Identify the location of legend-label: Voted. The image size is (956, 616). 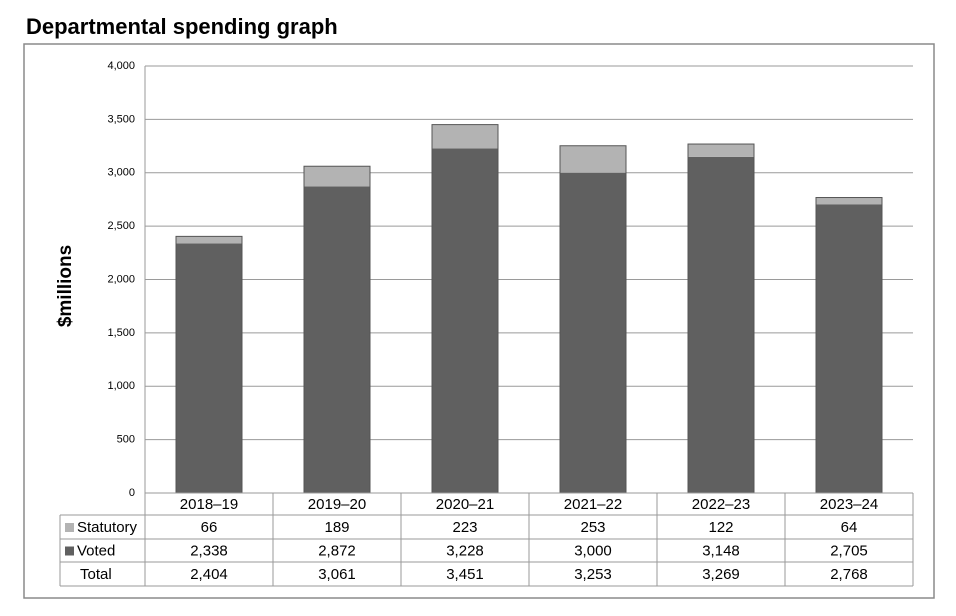
(96, 550).